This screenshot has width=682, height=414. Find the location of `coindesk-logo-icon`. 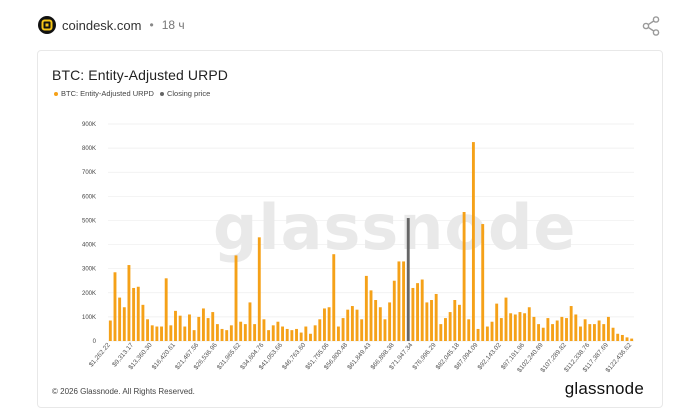

coindesk-logo-icon is located at coordinates (47, 25).